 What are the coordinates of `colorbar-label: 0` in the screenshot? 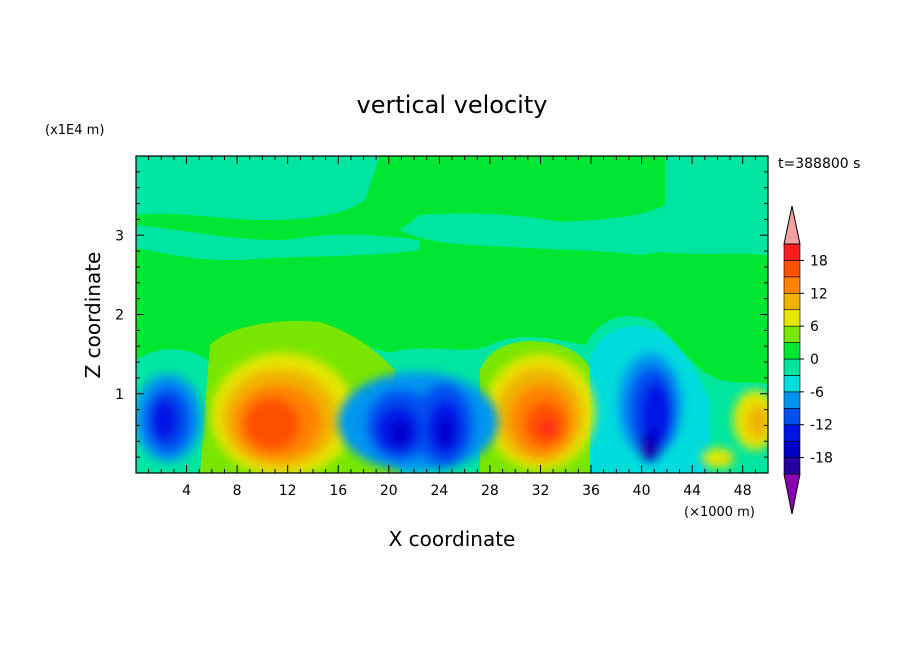 It's located at (814, 360).